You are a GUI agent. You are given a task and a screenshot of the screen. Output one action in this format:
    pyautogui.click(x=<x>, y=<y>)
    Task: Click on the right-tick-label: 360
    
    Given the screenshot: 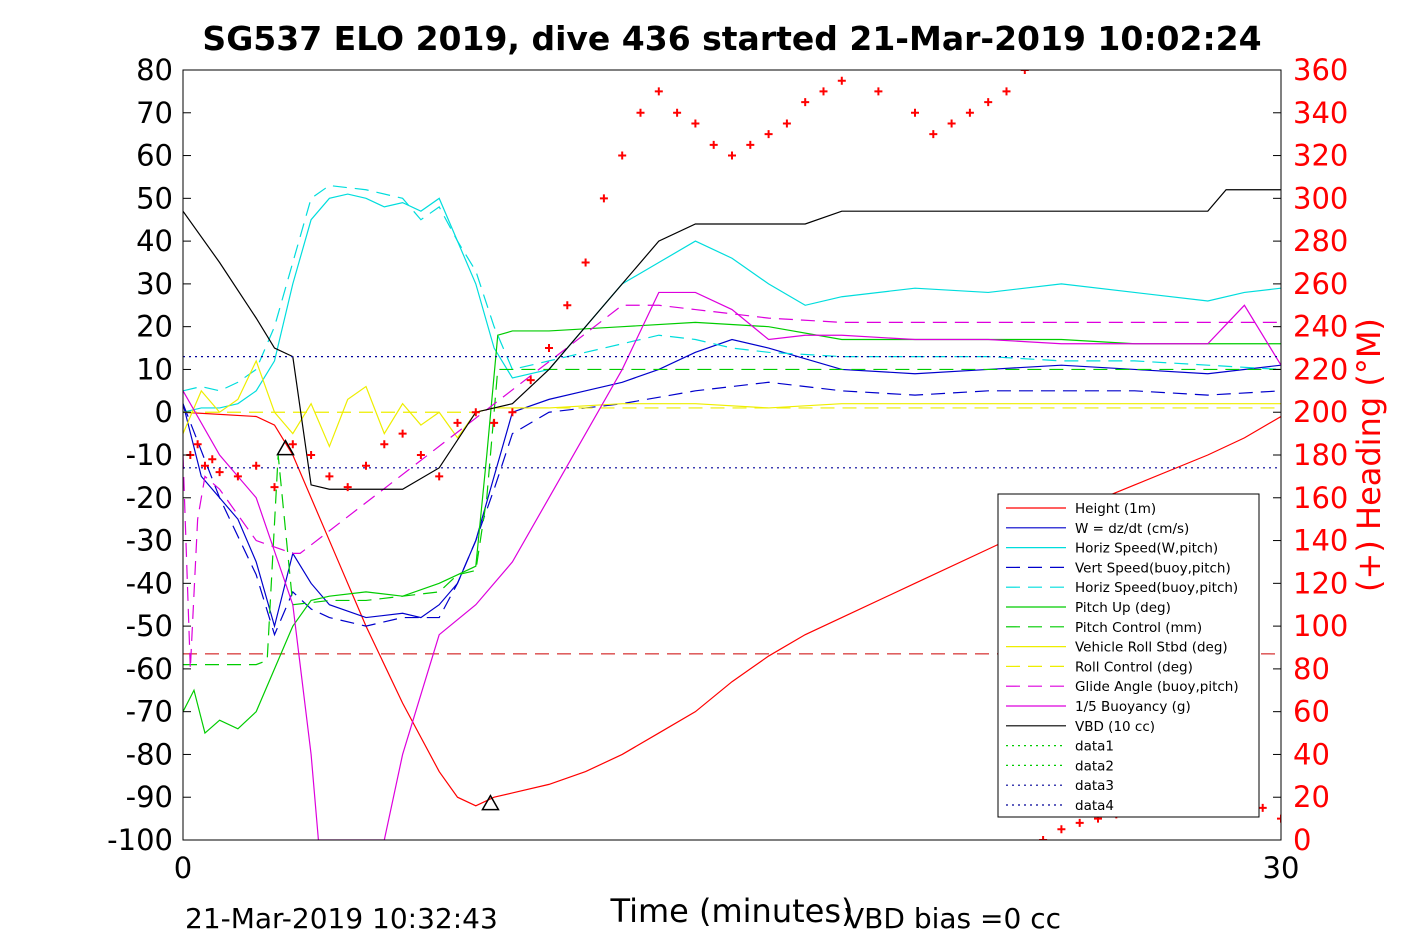 What is the action you would take?
    pyautogui.click(x=1320, y=70)
    